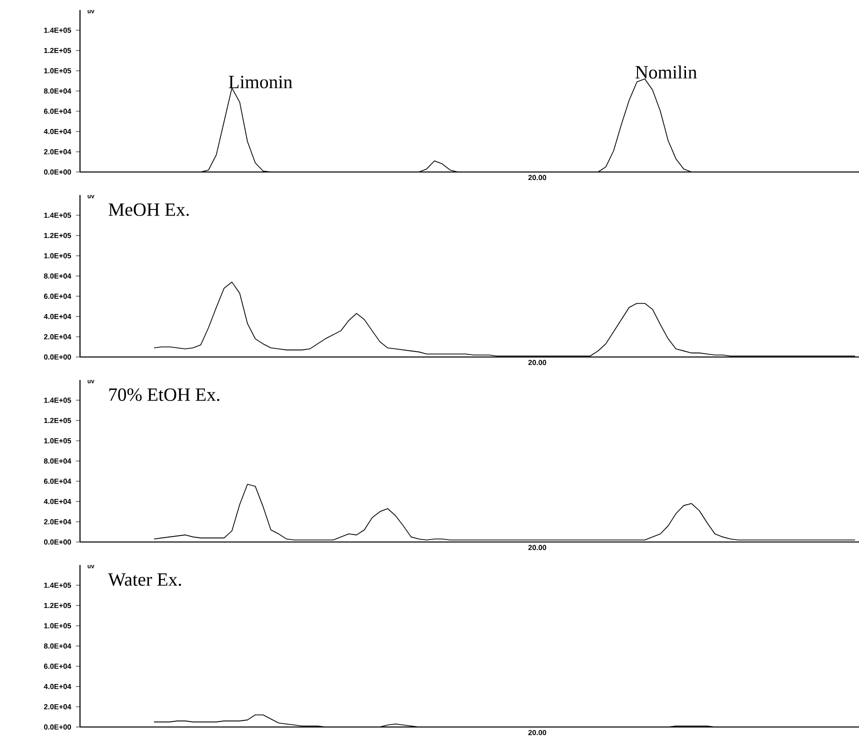  I want to click on annotation: Limonin, so click(260, 82).